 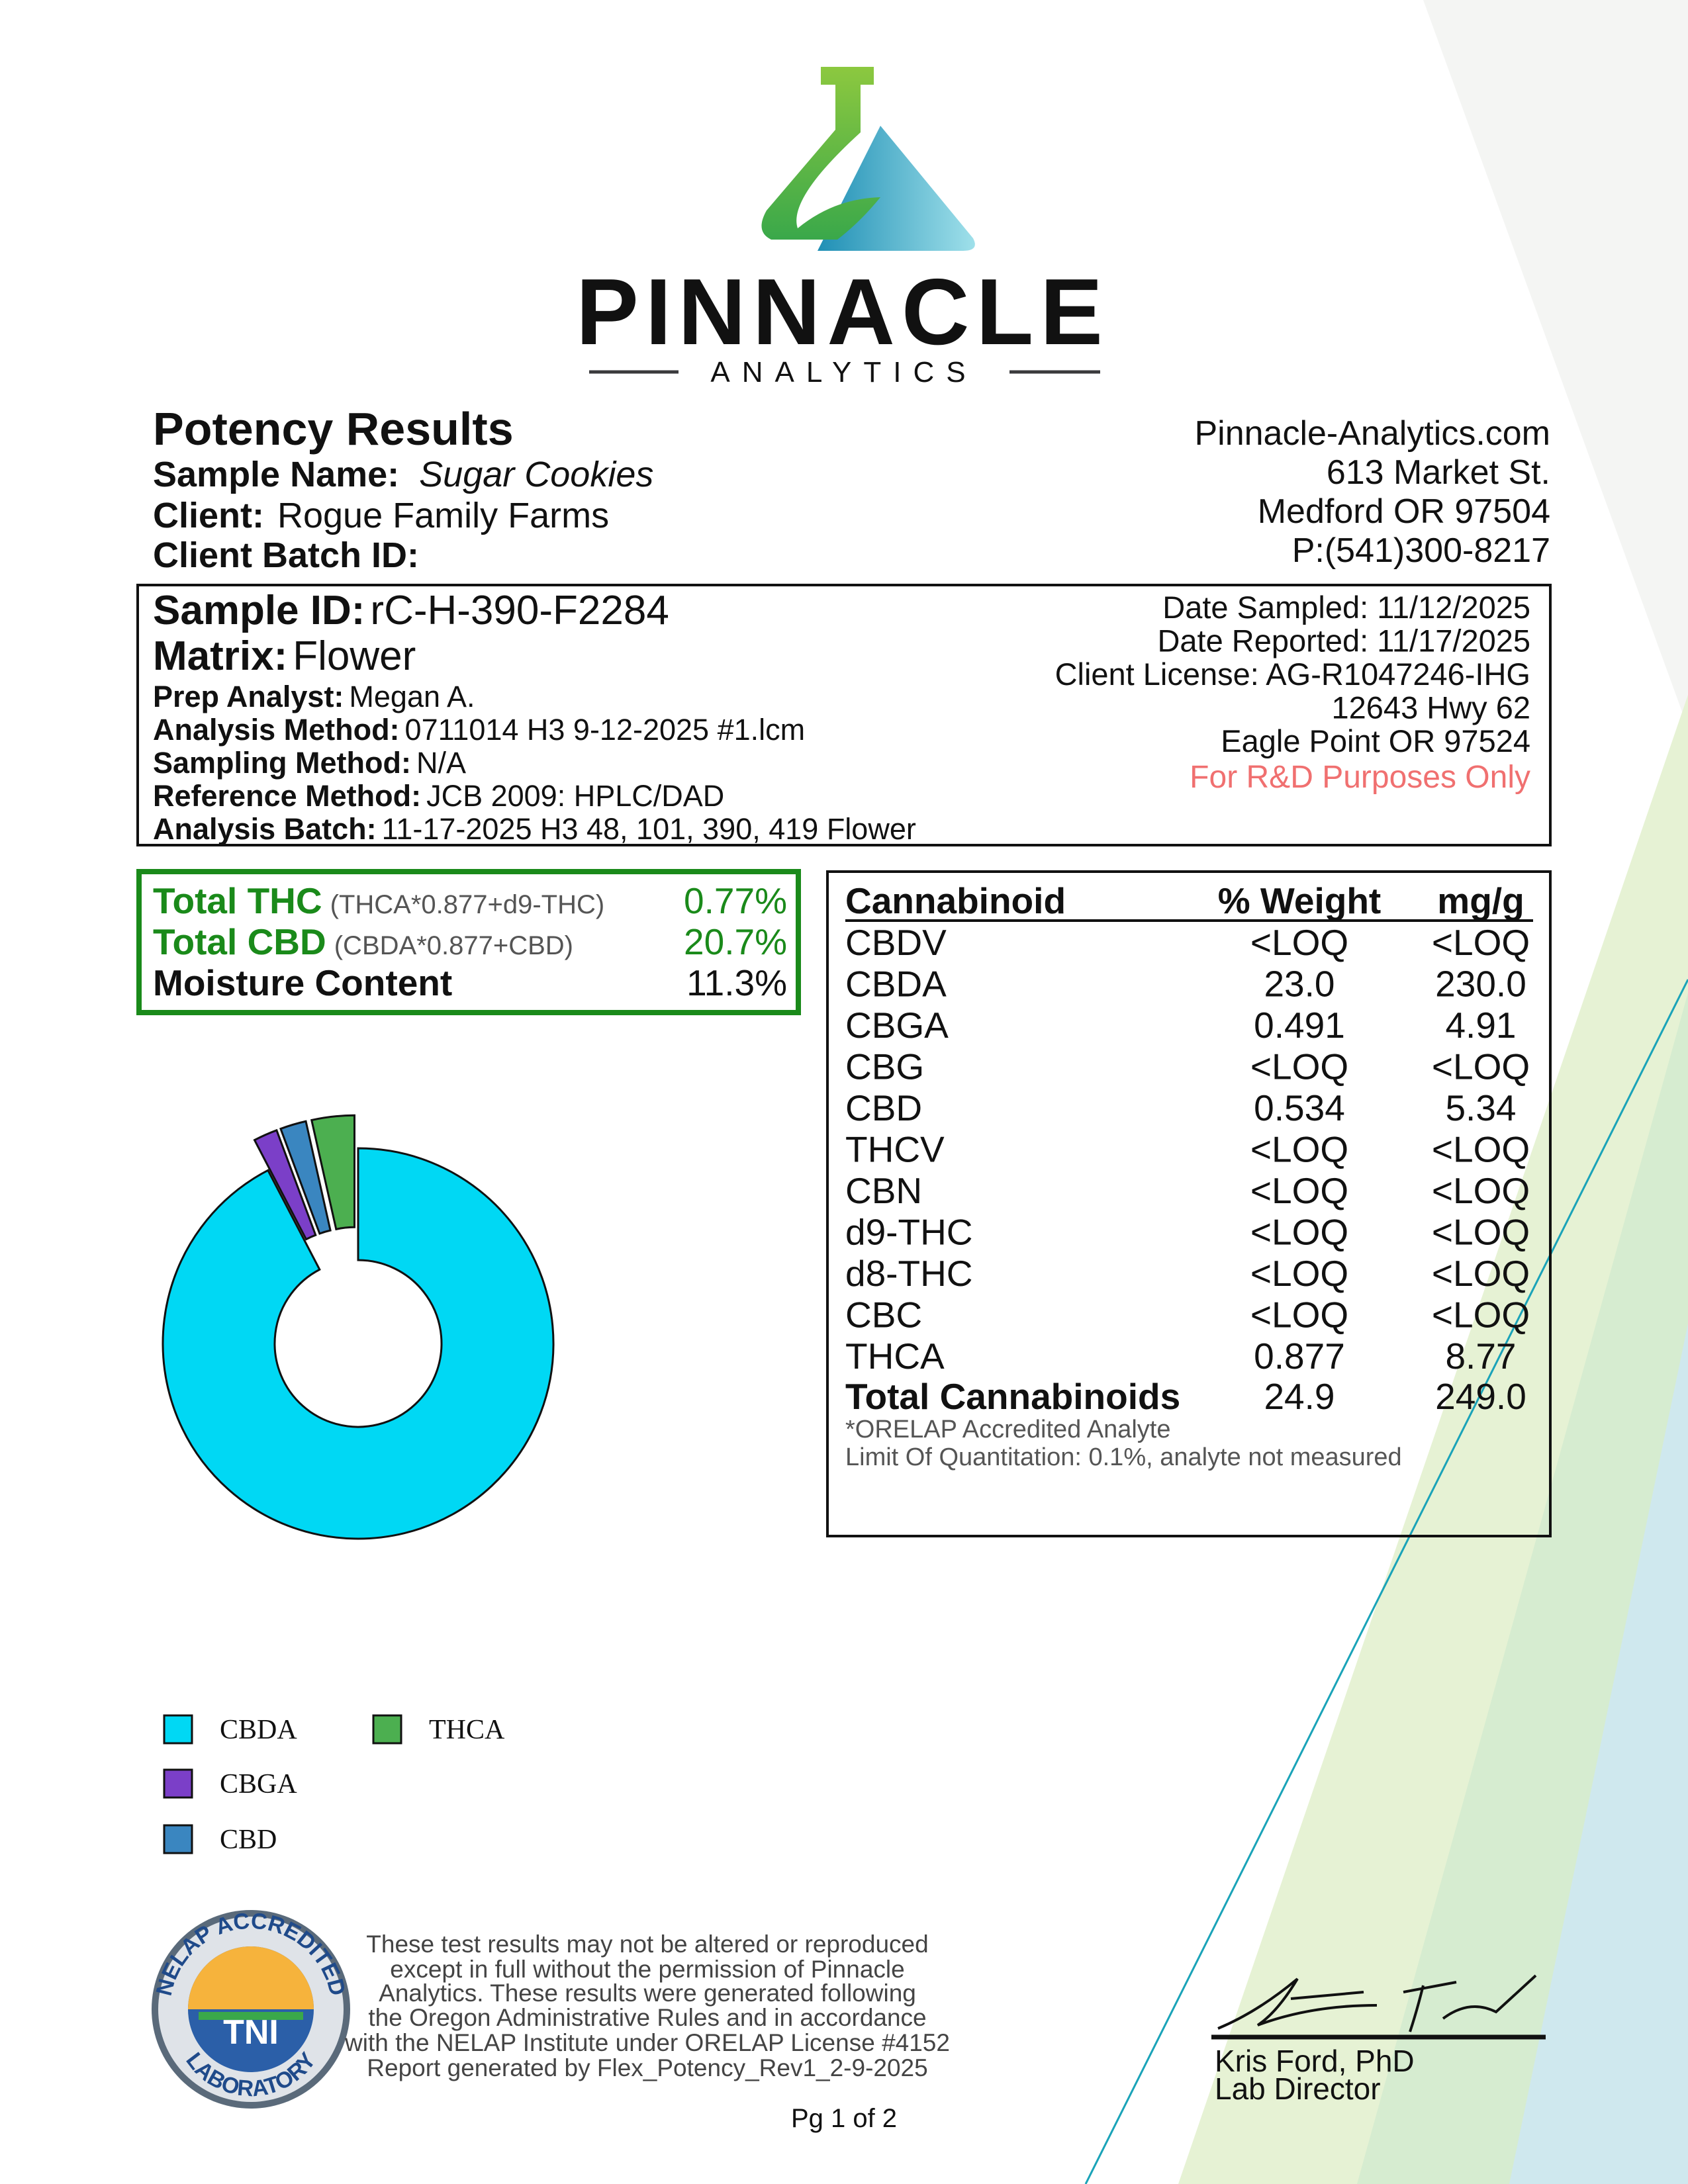 I want to click on legend-label: CBD, so click(x=248, y=1840).